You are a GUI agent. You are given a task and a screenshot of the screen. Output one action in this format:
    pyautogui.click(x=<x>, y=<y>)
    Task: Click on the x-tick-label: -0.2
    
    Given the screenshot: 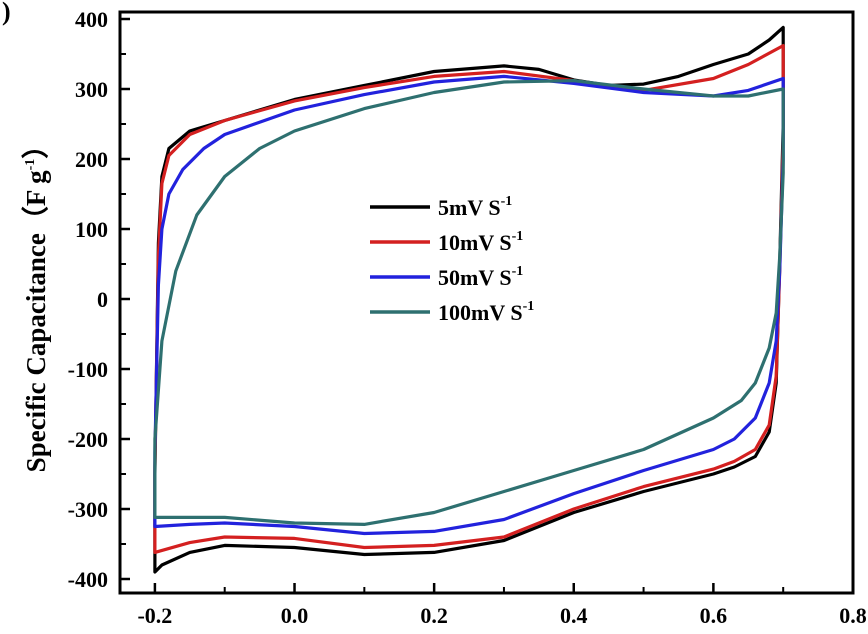 What is the action you would take?
    pyautogui.click(x=154, y=615)
    